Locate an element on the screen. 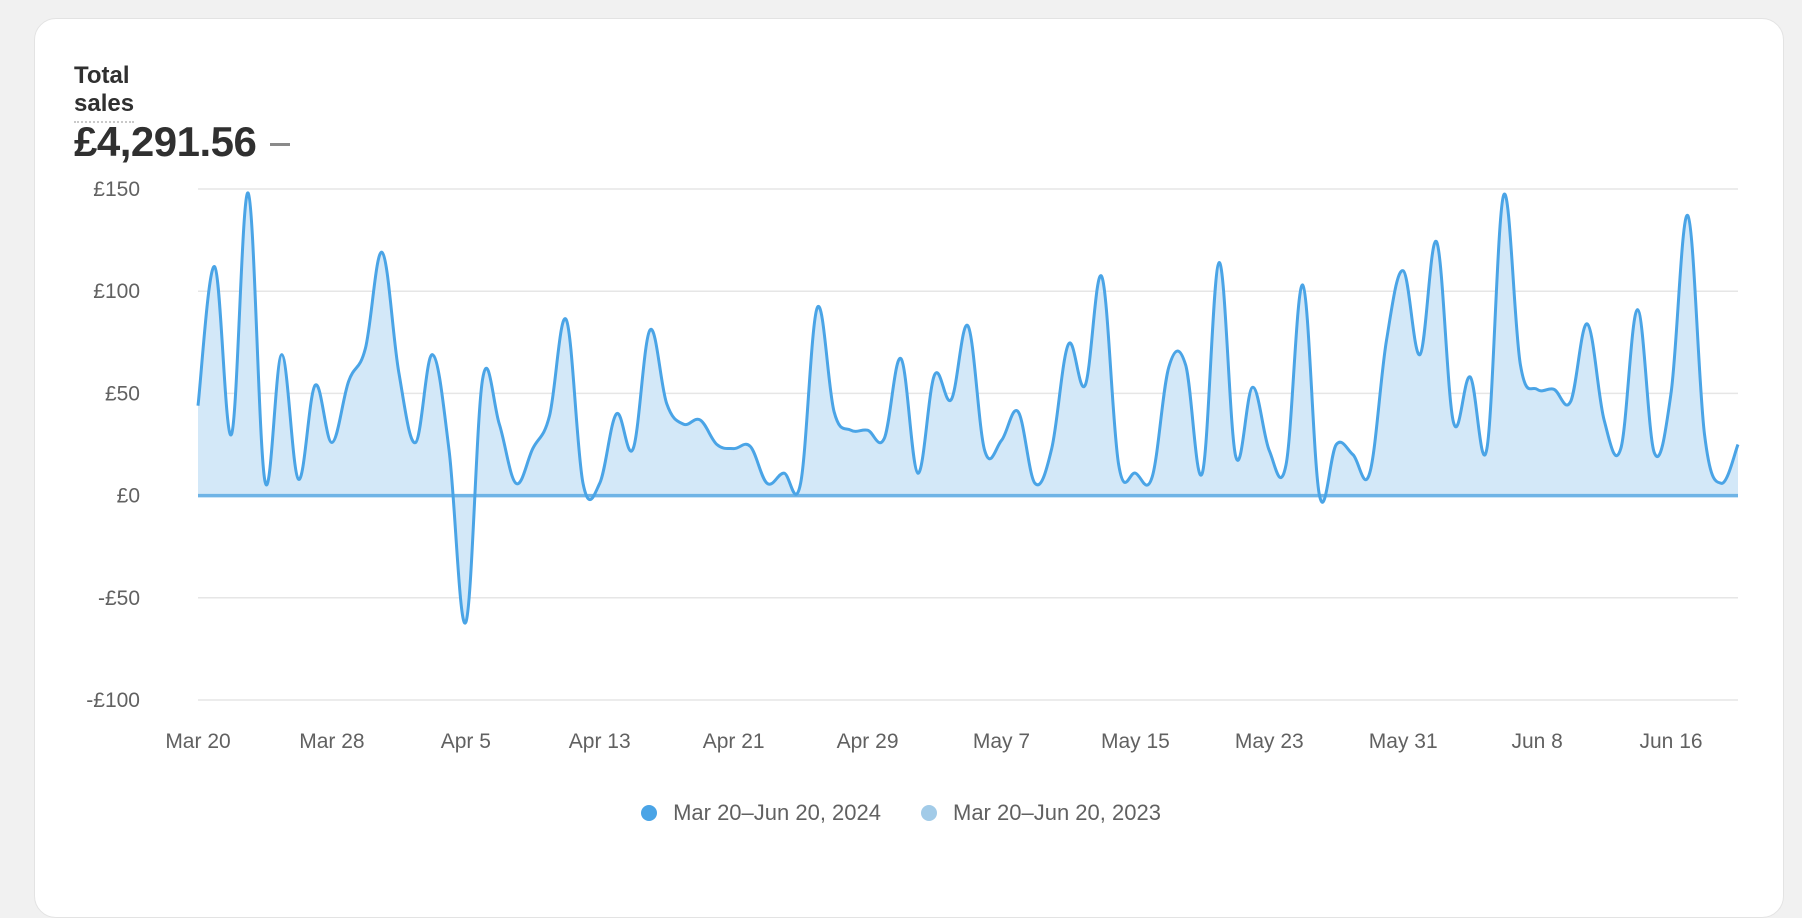 The image size is (1802, 918). legend-label-2023: Mar 20–Jun 20, 2023 is located at coordinates (1057, 812).